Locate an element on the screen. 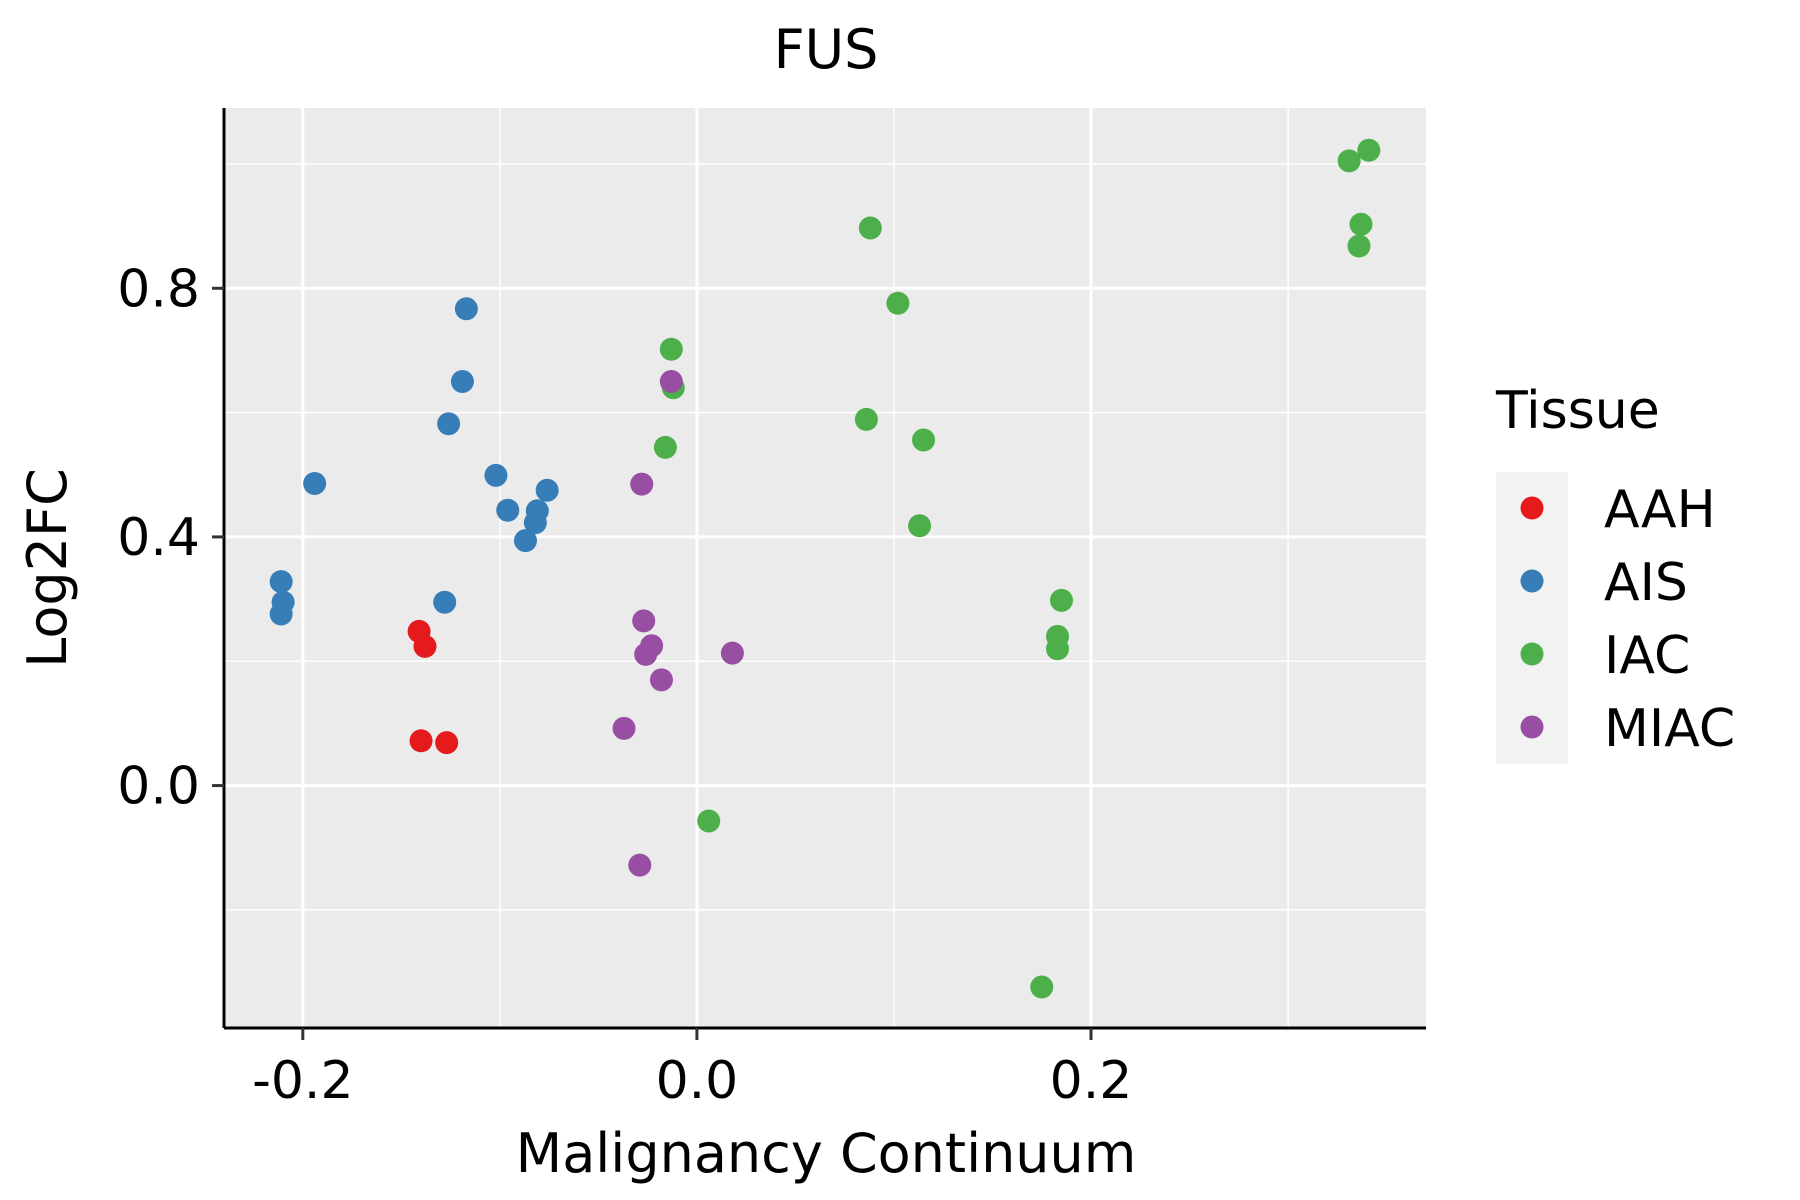 The image size is (1800, 1200). y-axis-ticks: 0.0 0.4 0.8 is located at coordinates (170, 538).